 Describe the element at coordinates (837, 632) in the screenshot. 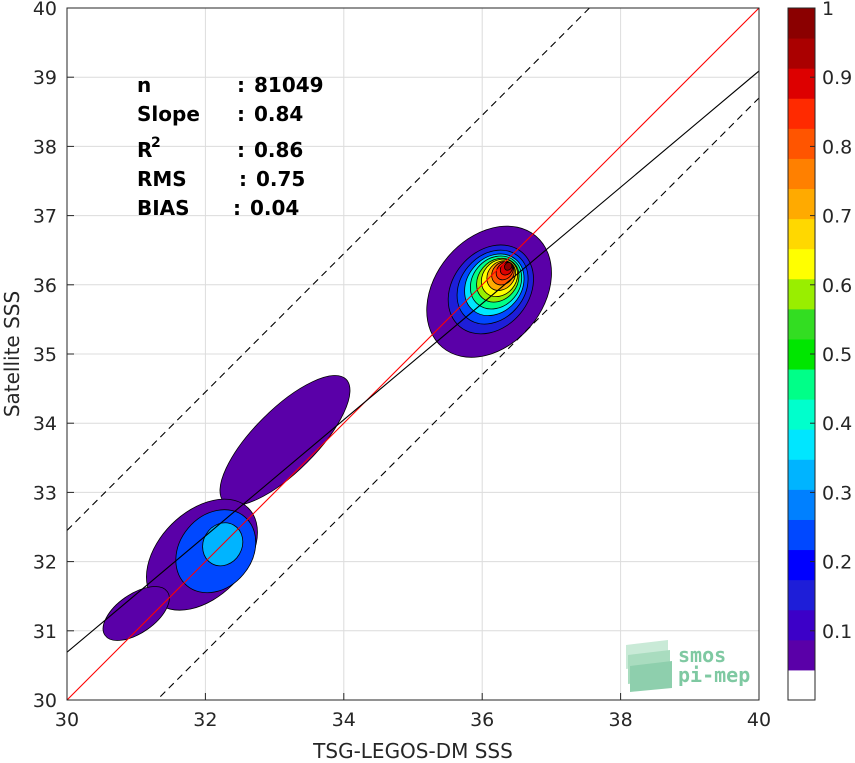

I see `colorbar-tick-label: 0.1` at that location.